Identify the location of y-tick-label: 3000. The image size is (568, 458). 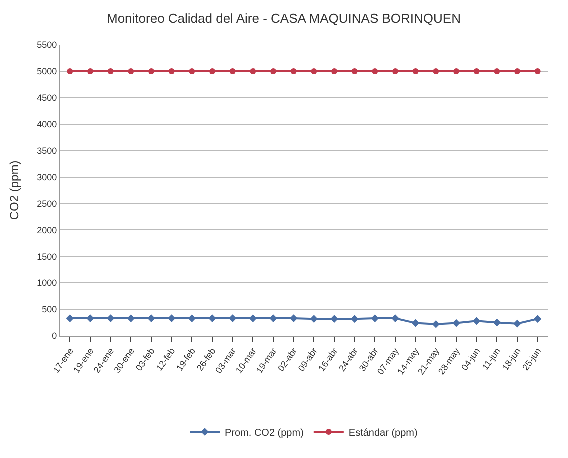
(47, 177).